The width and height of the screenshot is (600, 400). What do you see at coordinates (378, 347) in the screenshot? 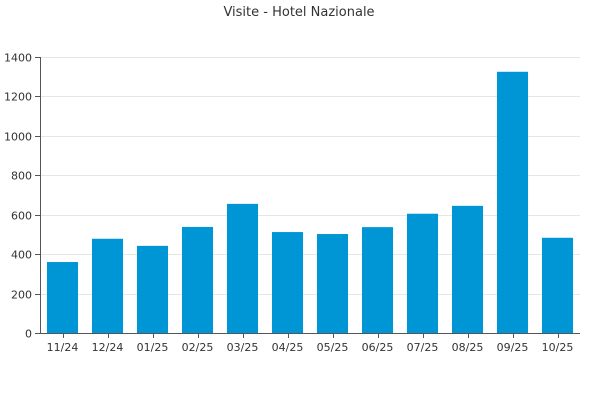
I see `x-tick-label: 06/25` at bounding box center [378, 347].